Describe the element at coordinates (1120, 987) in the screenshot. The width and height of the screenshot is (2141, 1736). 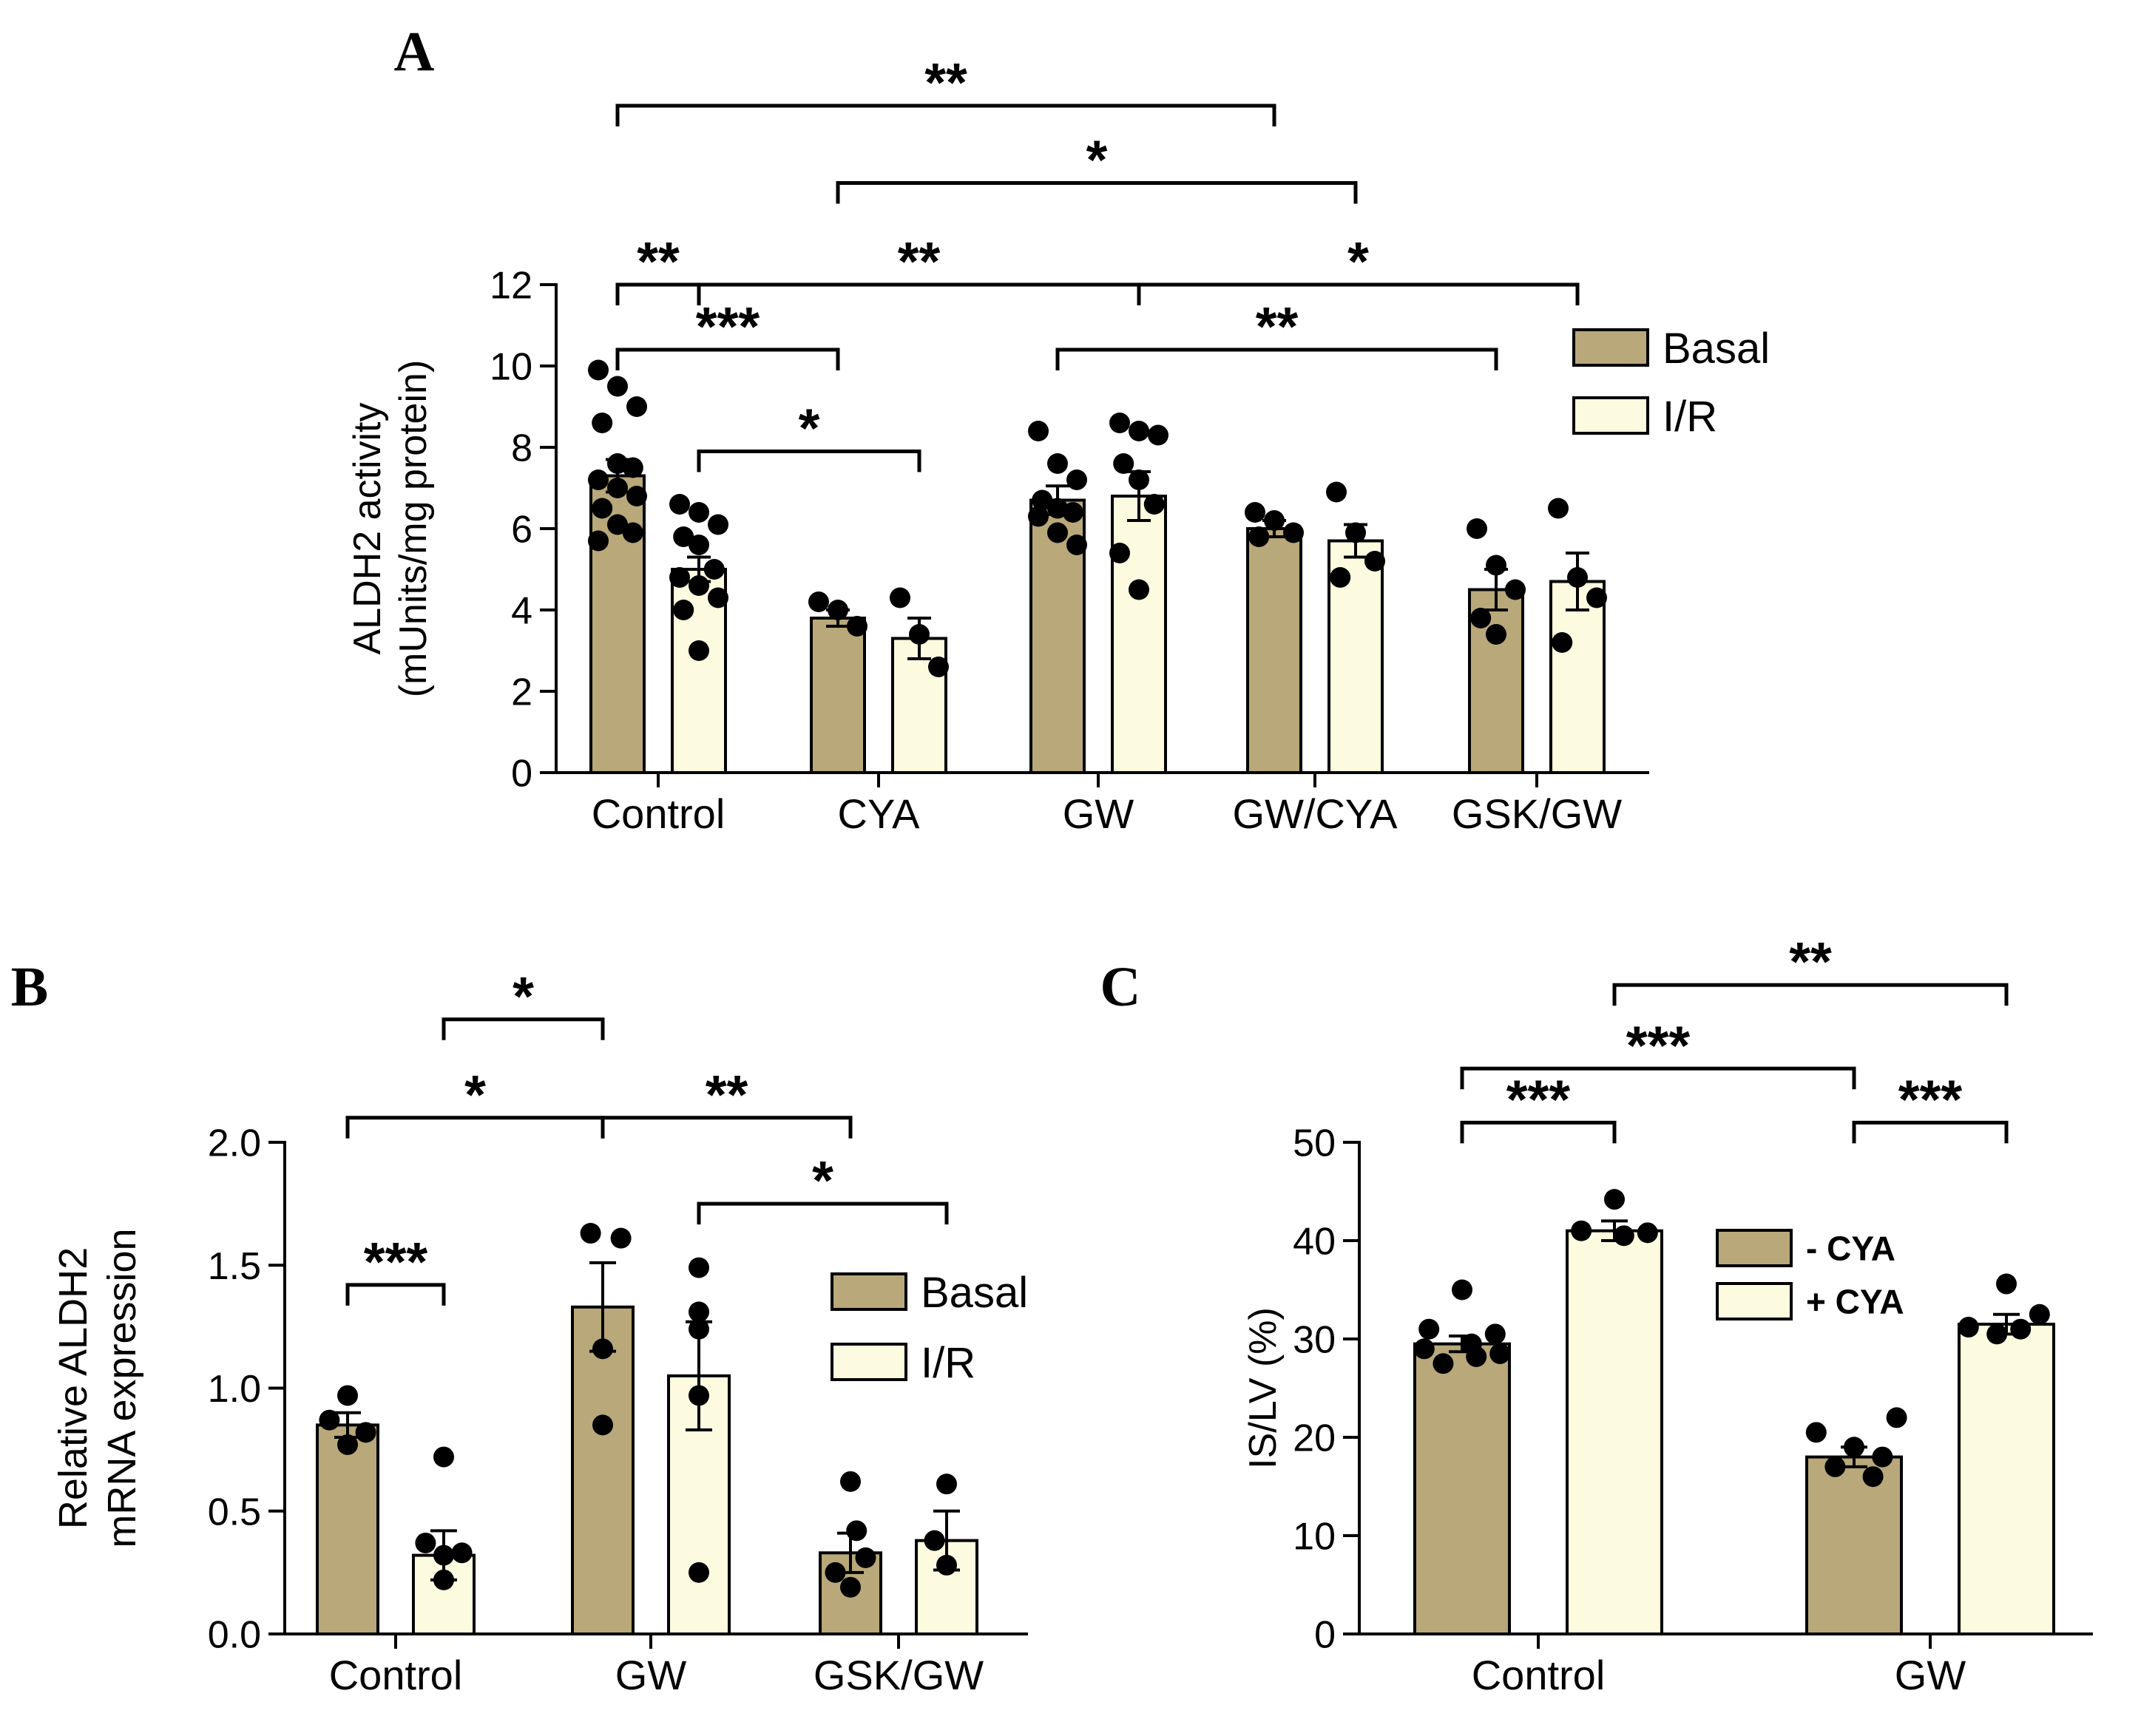
I see `panel-label-c: C` at that location.